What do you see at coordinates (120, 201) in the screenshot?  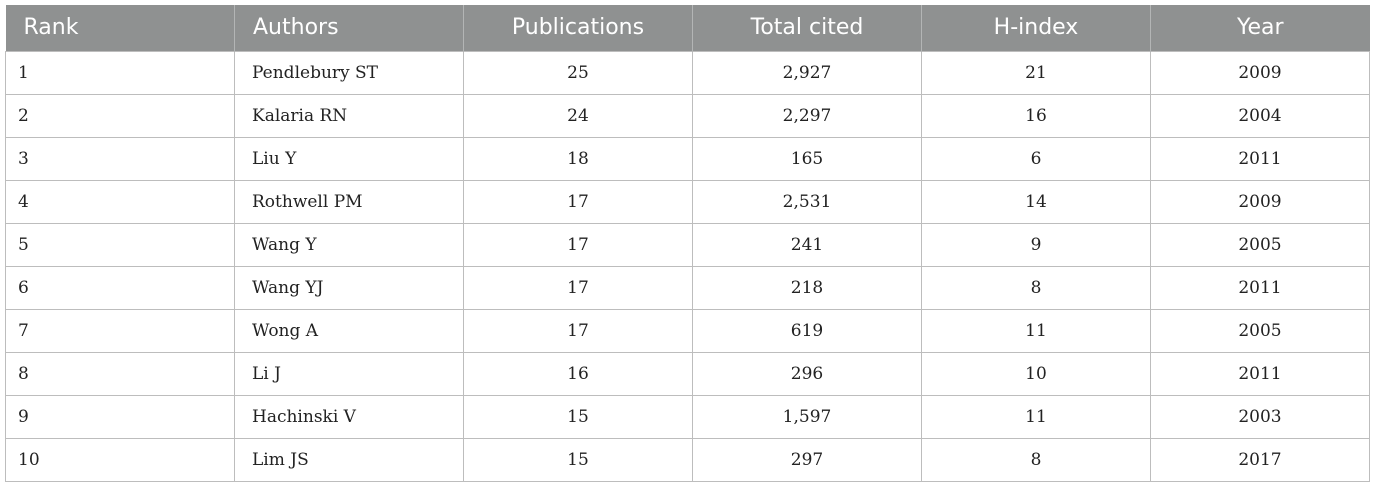 I see `cell-rank: 4` at bounding box center [120, 201].